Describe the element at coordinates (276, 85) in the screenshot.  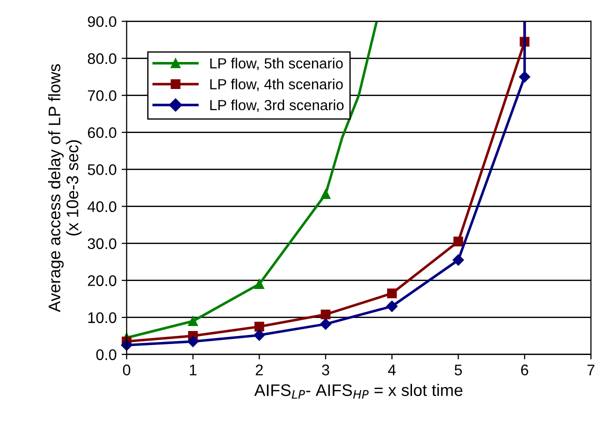
I see `legend-label: LP flow, 4th scenario` at that location.